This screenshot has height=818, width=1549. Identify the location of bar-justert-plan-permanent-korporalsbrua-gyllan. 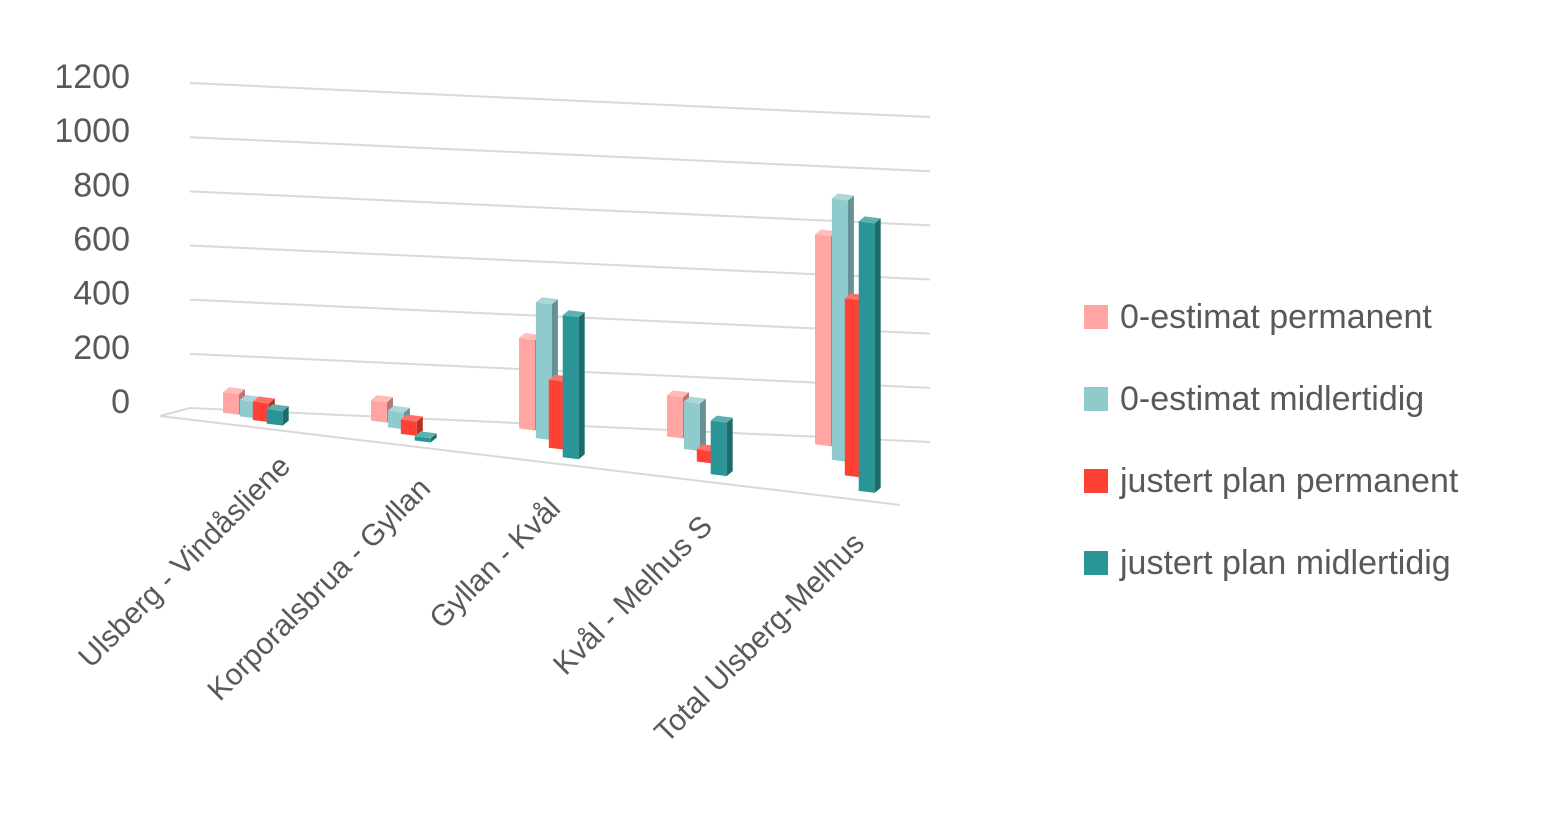
(411, 425).